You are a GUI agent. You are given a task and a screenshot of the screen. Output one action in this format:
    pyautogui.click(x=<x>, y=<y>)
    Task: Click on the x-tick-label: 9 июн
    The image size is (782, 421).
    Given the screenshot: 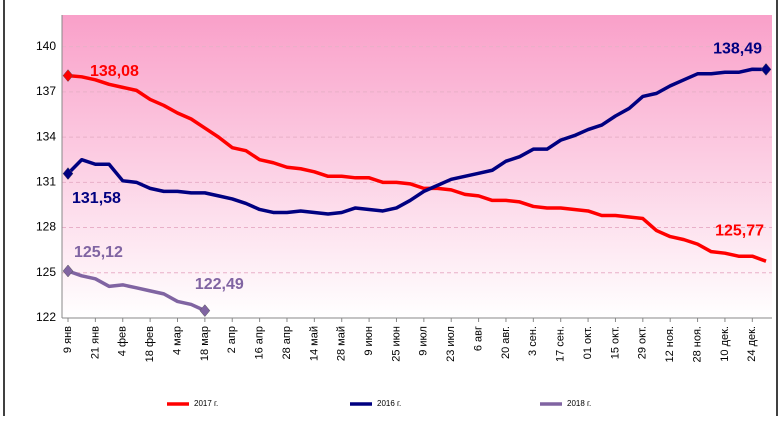 What is the action you would take?
    pyautogui.click(x=369, y=341)
    